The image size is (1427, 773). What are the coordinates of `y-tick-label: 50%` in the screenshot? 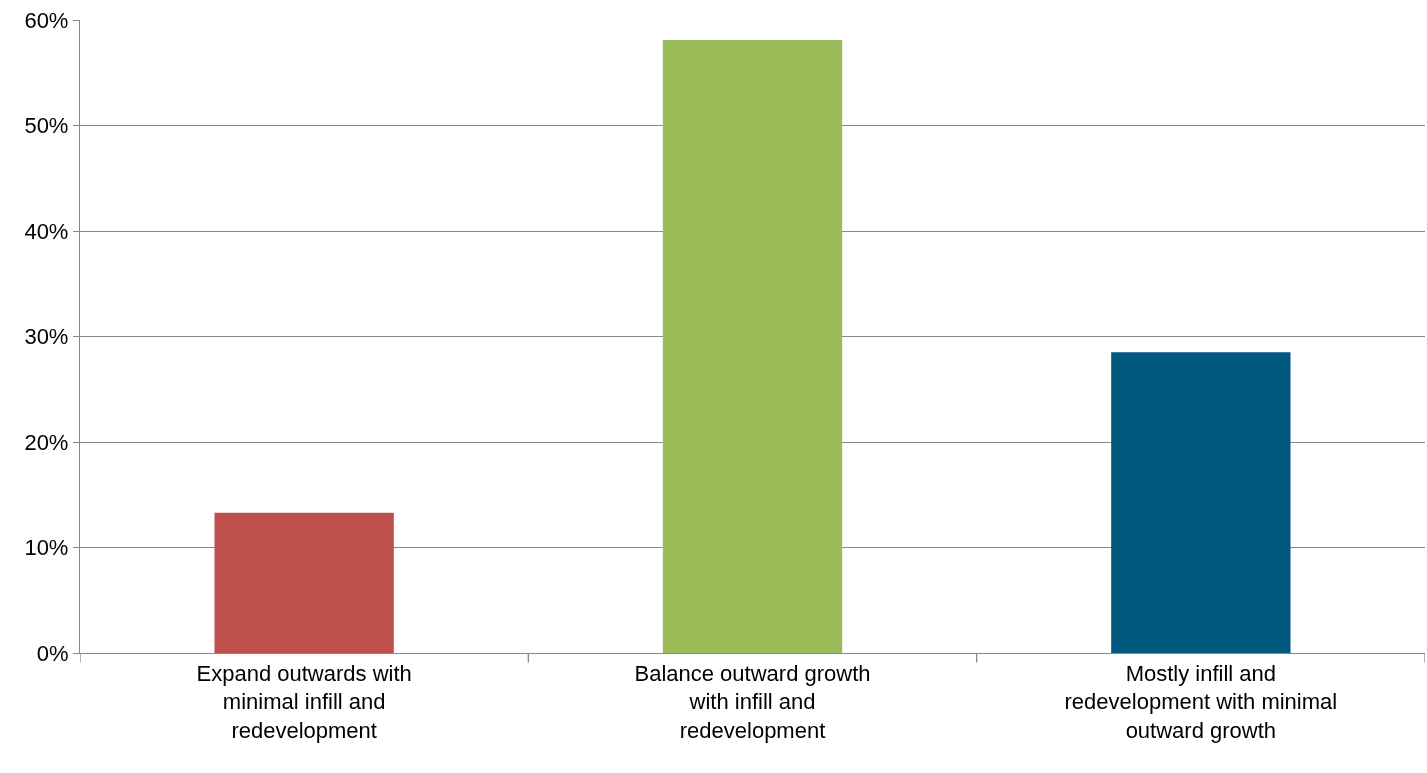 It's located at (46, 126).